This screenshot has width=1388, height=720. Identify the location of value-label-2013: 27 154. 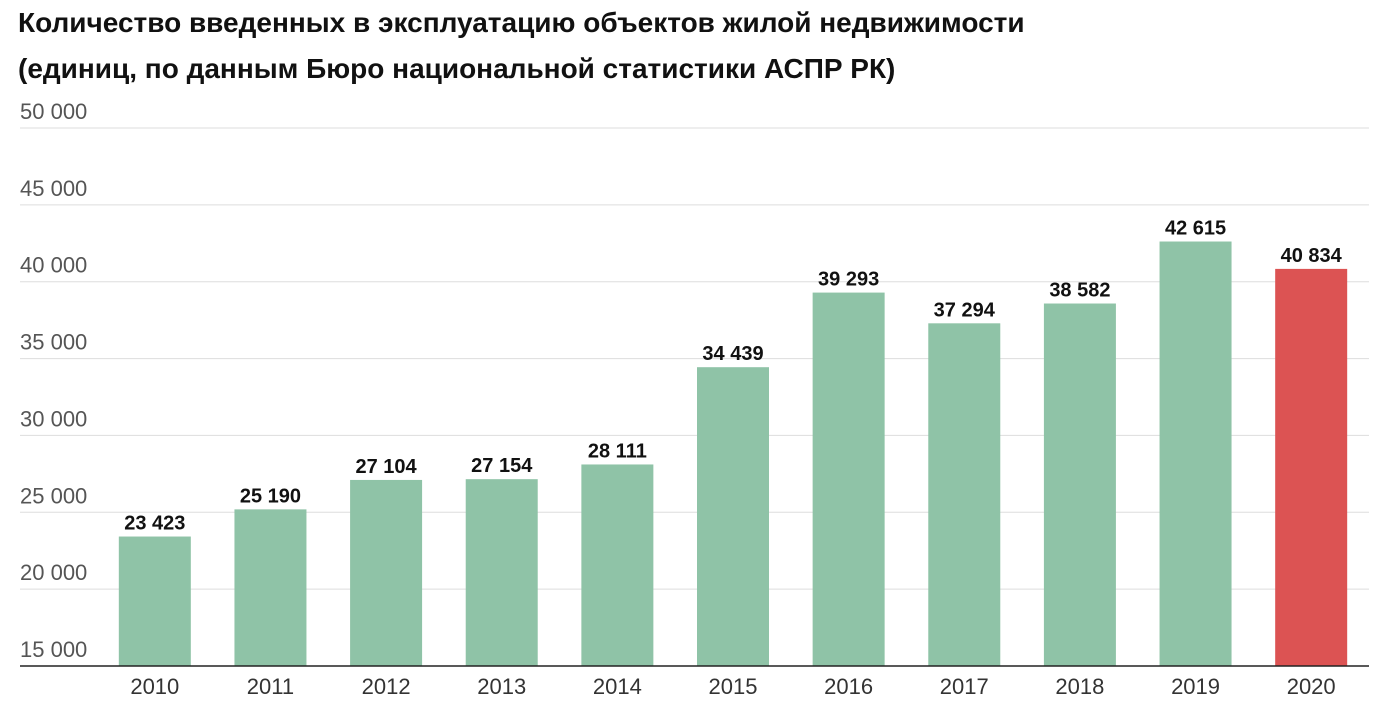
(502, 466).